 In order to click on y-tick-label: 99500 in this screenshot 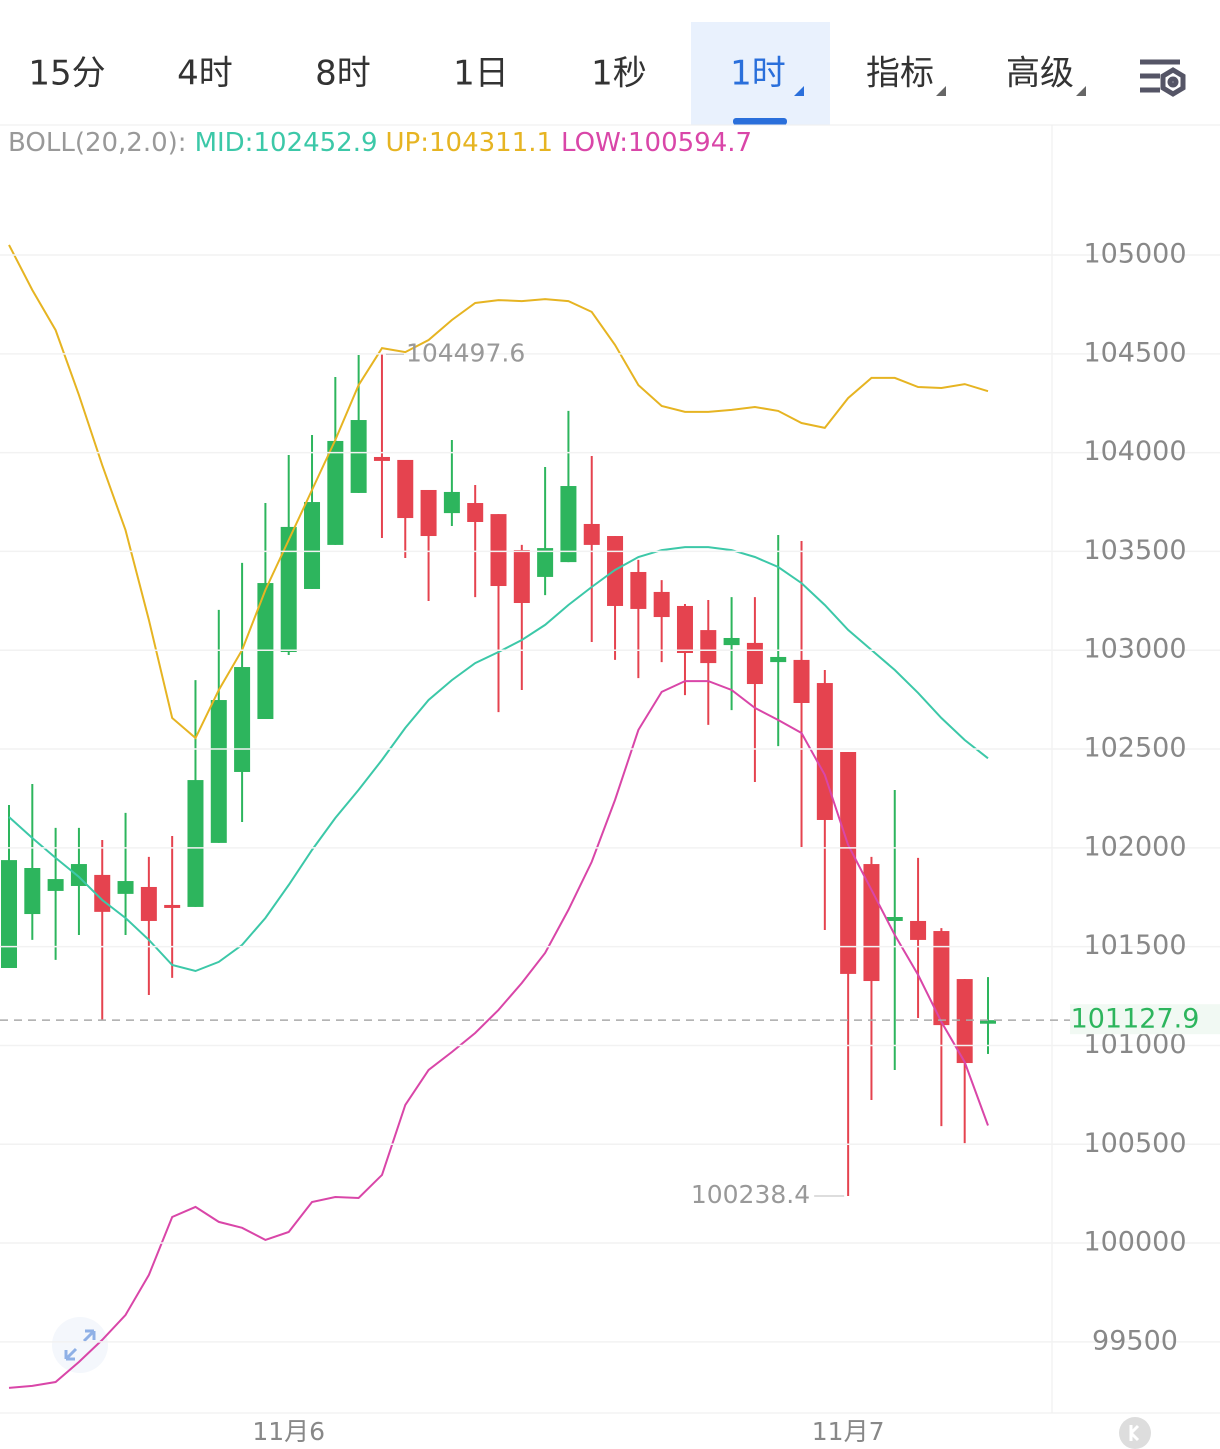, I will do `click(1135, 1340)`.